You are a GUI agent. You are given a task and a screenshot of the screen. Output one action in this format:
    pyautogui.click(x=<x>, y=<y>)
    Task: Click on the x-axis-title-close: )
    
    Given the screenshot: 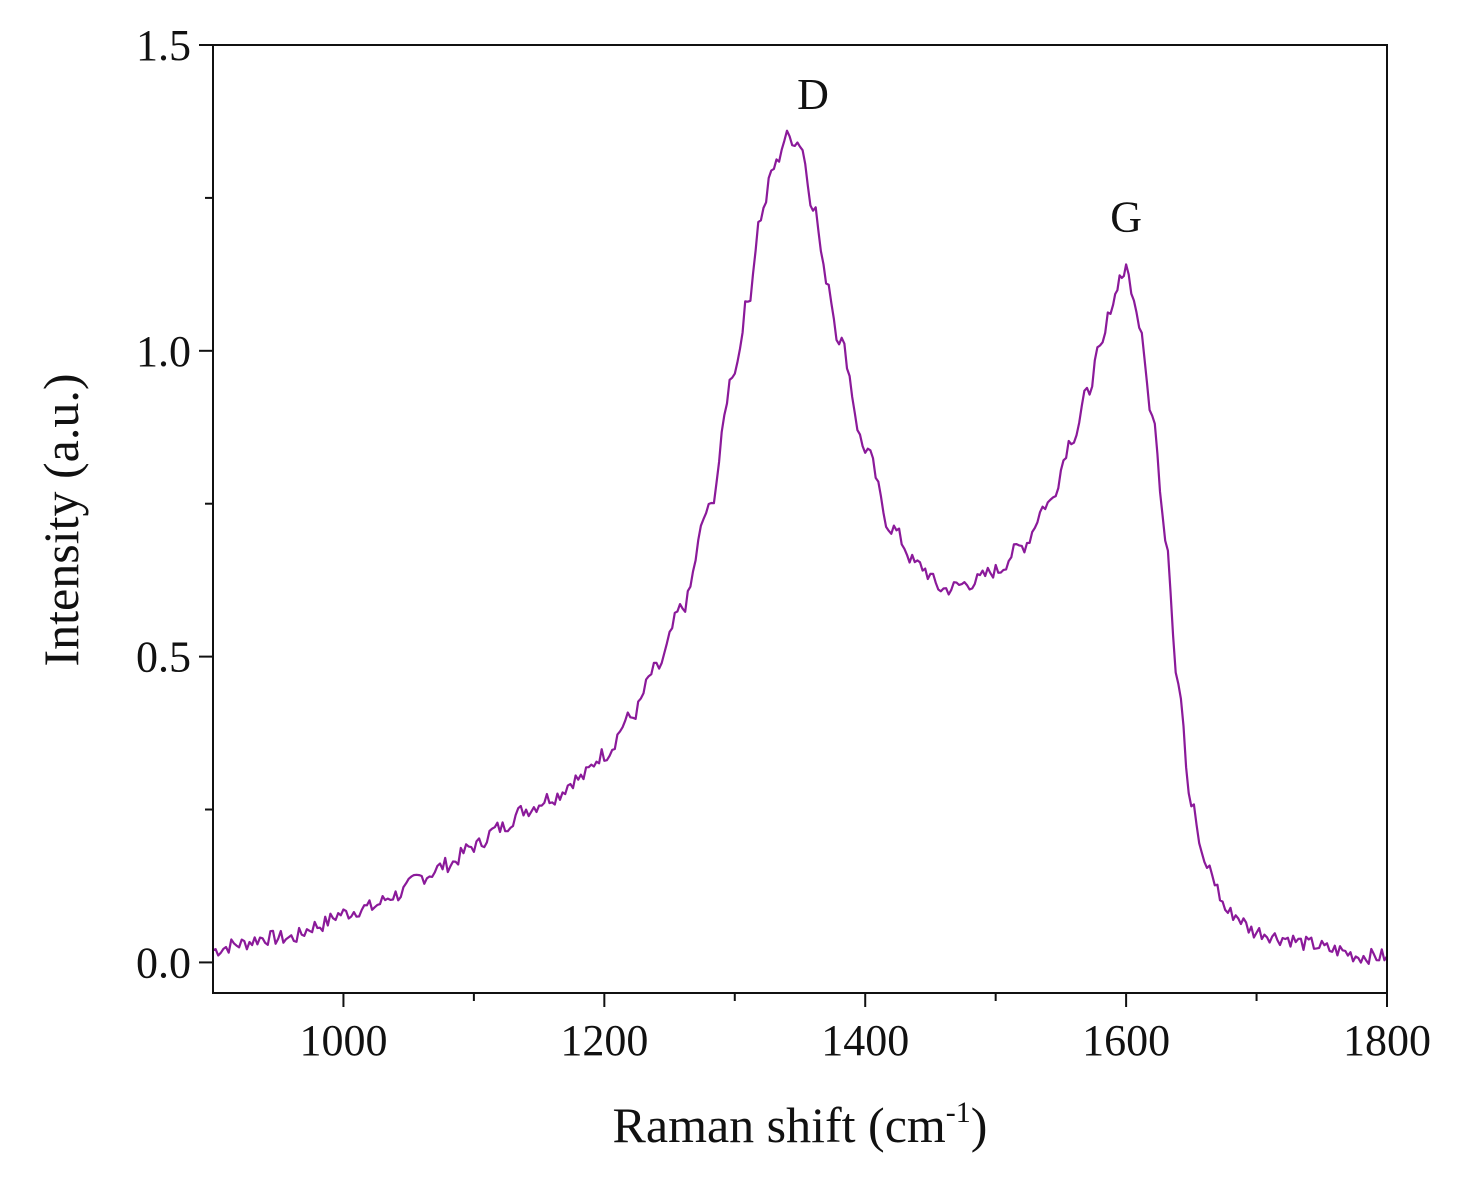 What is the action you would take?
    pyautogui.click(x=979, y=1125)
    